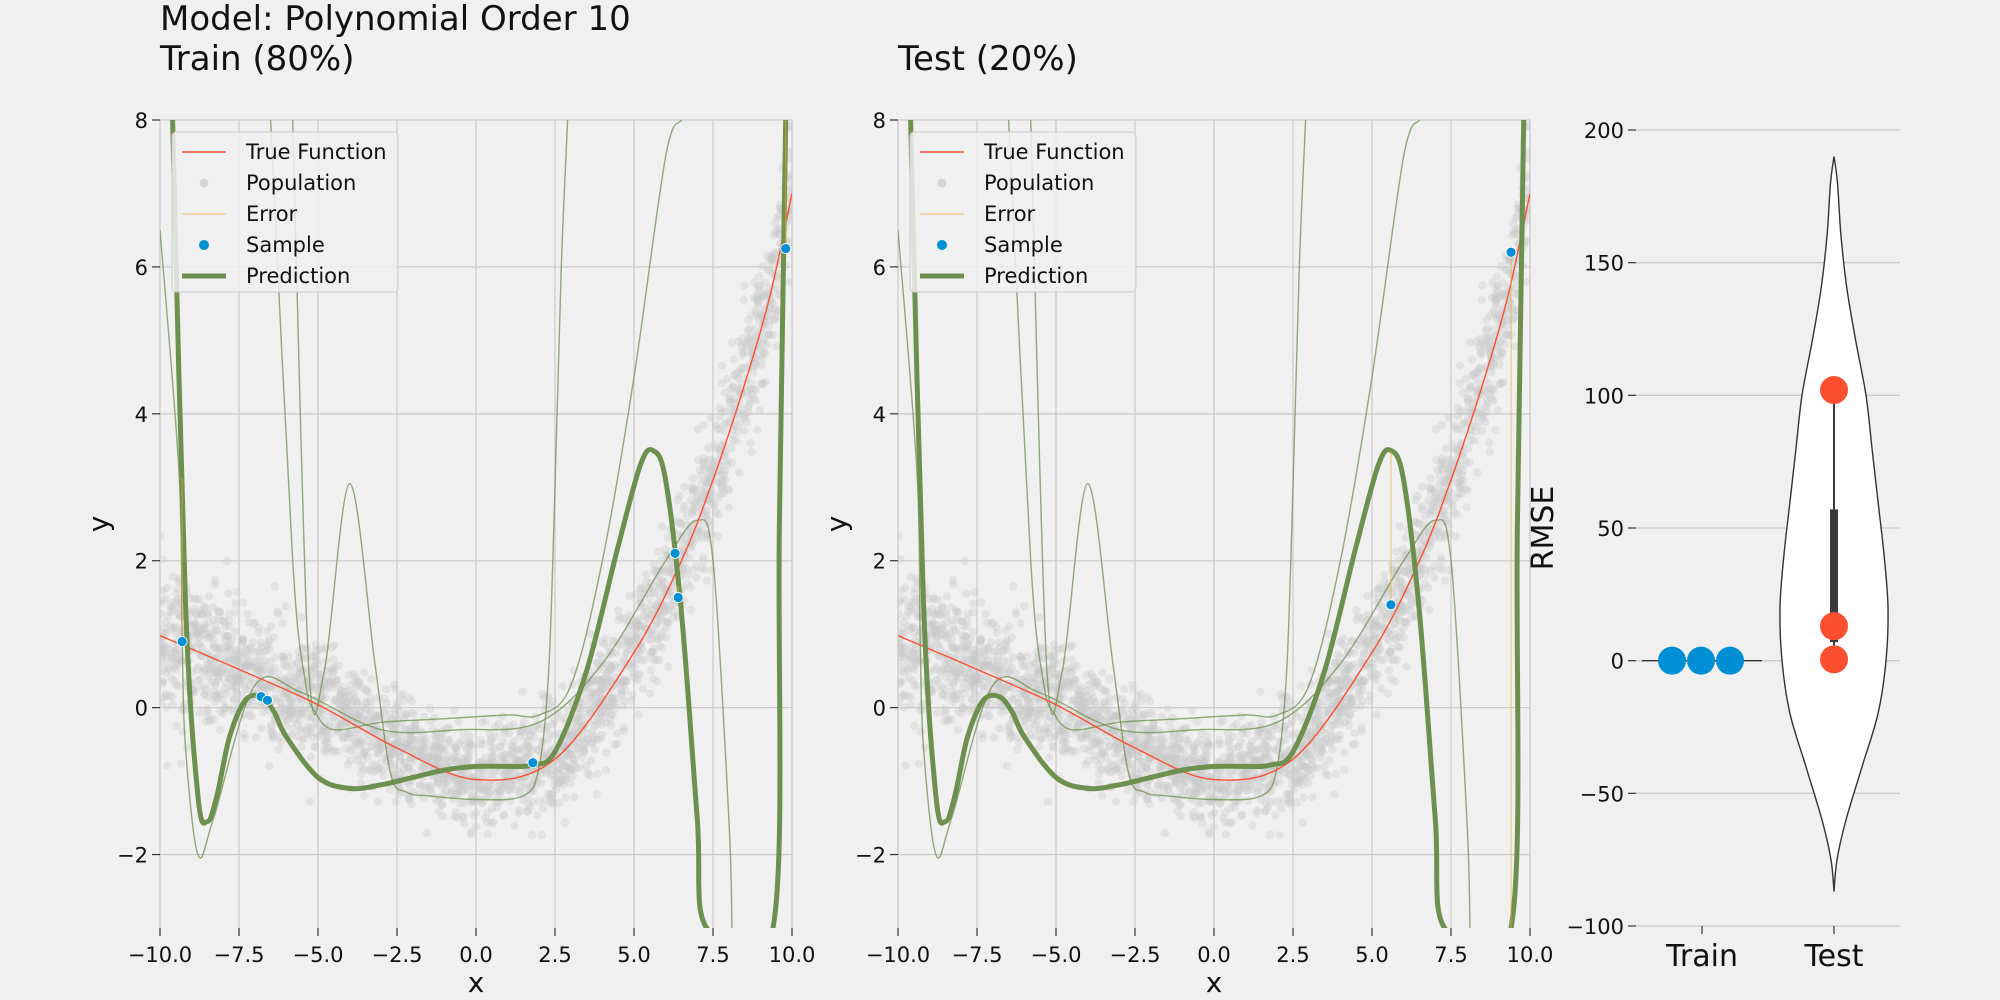 The image size is (2000, 1000). What do you see at coordinates (1056, 955) in the screenshot?
I see `panel1-x-tick-label: −5.0` at bounding box center [1056, 955].